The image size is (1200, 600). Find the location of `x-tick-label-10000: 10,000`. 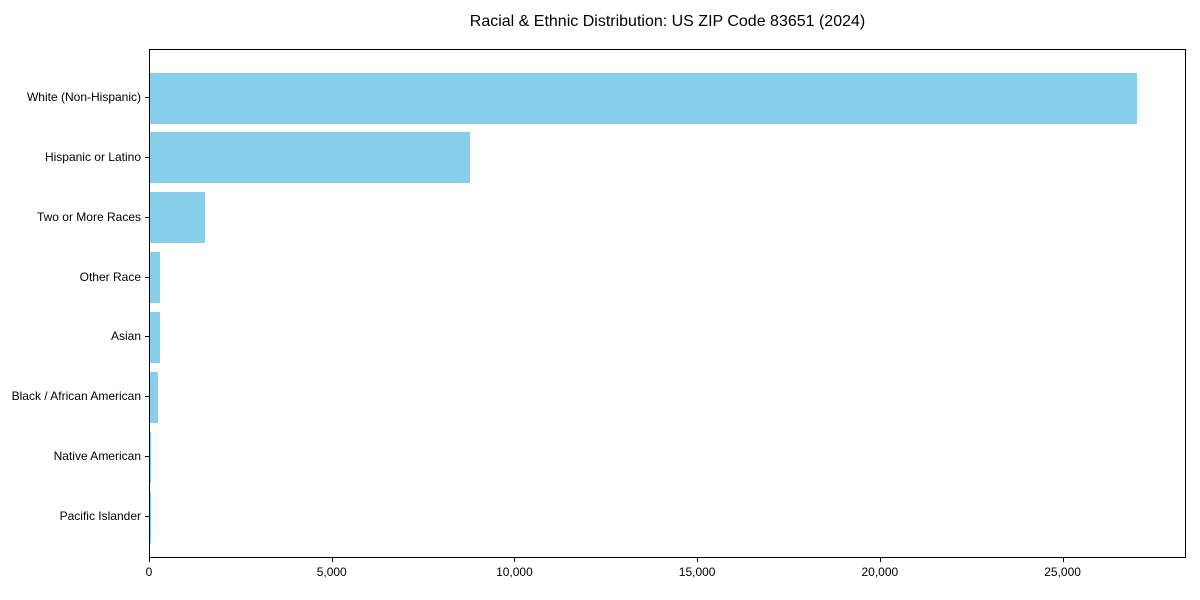

x-tick-label-10000: 10,000 is located at coordinates (514, 572).